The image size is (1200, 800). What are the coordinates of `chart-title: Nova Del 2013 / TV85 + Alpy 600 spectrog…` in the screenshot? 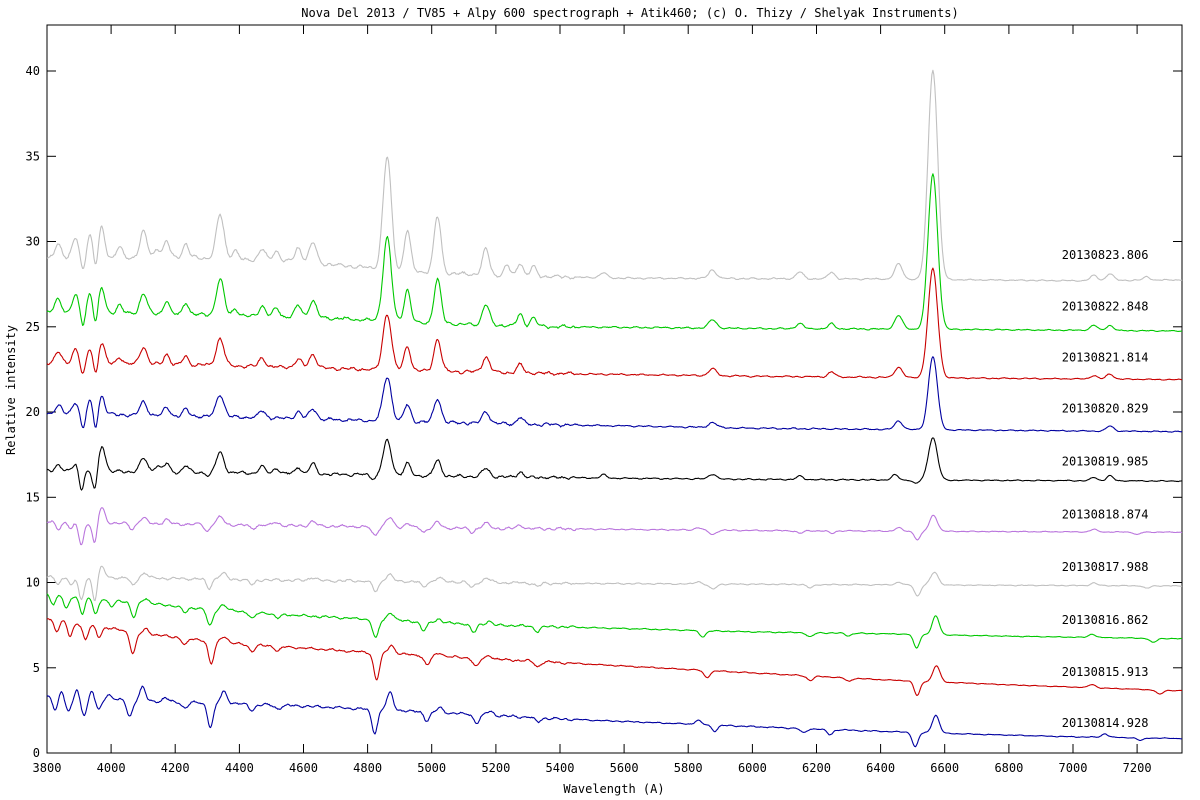 It's located at (629, 13).